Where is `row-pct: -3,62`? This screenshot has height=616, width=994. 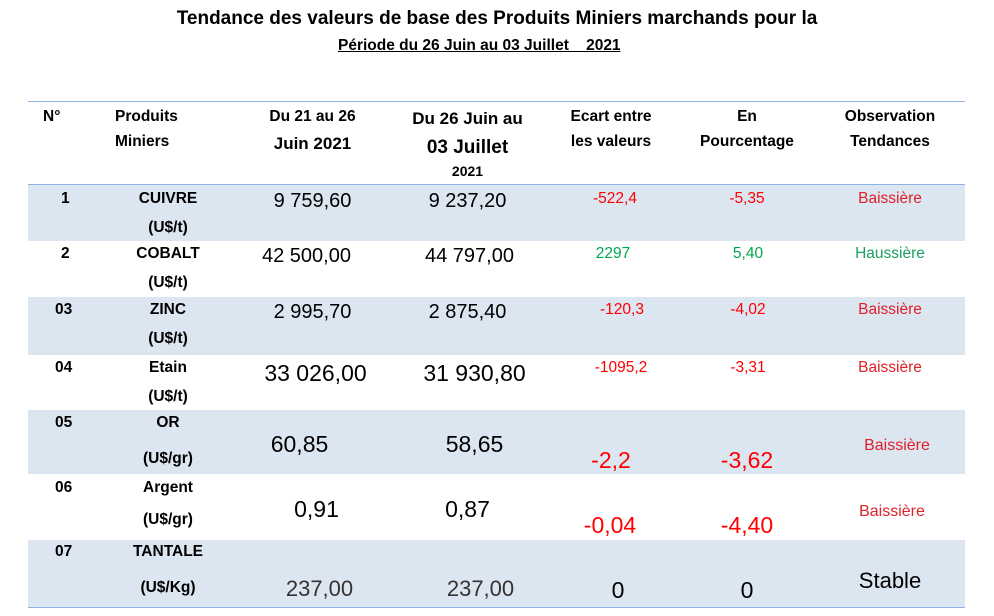 row-pct: -3,62 is located at coordinates (747, 460).